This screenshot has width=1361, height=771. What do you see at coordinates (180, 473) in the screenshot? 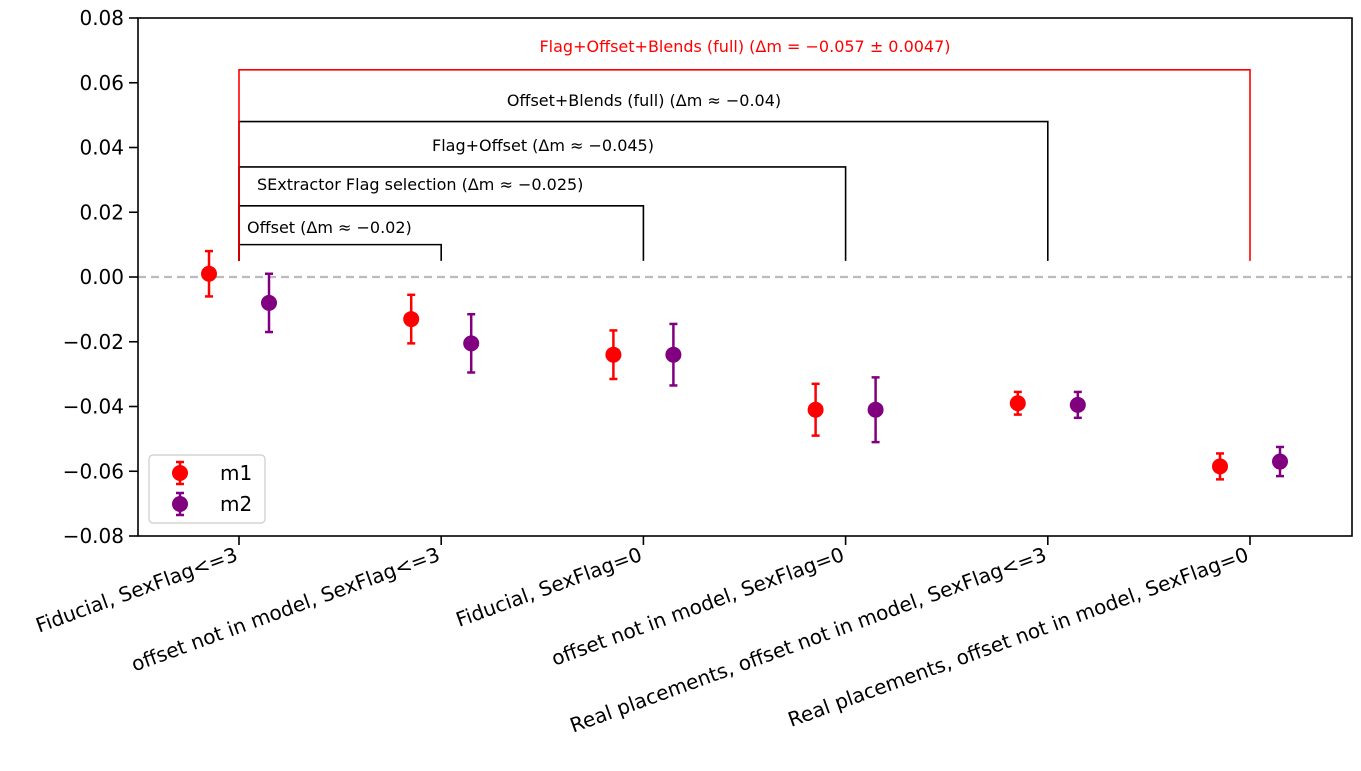
I see `legend-marker-m1` at bounding box center [180, 473].